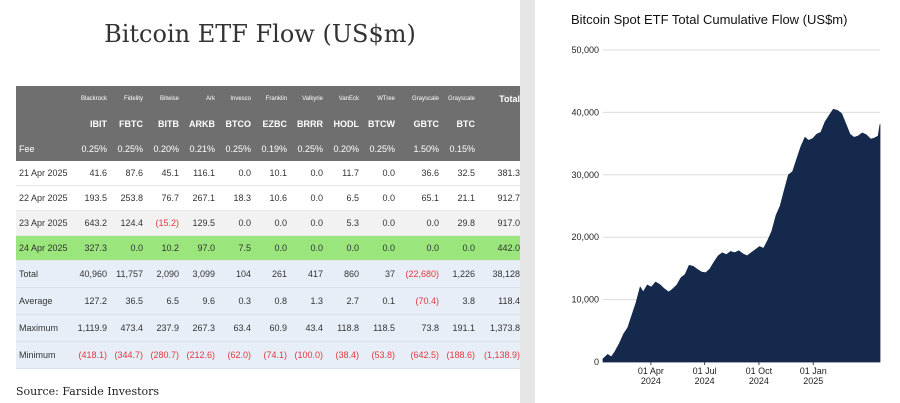 This screenshot has width=900, height=403. I want to click on x-tick-label: 01 Jan, so click(813, 371).